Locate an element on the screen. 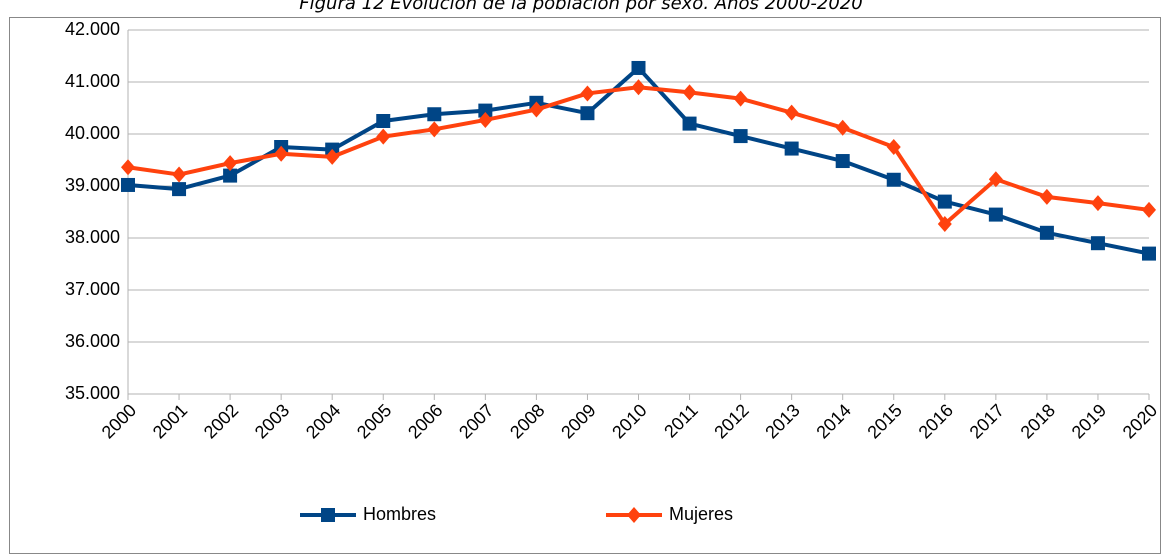  x-tick-label: 2008 is located at coordinates (527, 421).